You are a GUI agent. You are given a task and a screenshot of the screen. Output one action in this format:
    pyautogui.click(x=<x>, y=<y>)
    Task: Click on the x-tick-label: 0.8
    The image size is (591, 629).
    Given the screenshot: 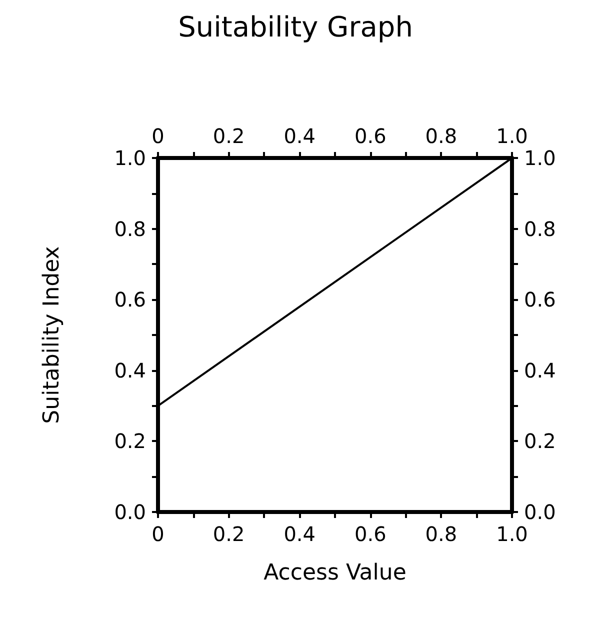 What is the action you would take?
    pyautogui.click(x=441, y=534)
    